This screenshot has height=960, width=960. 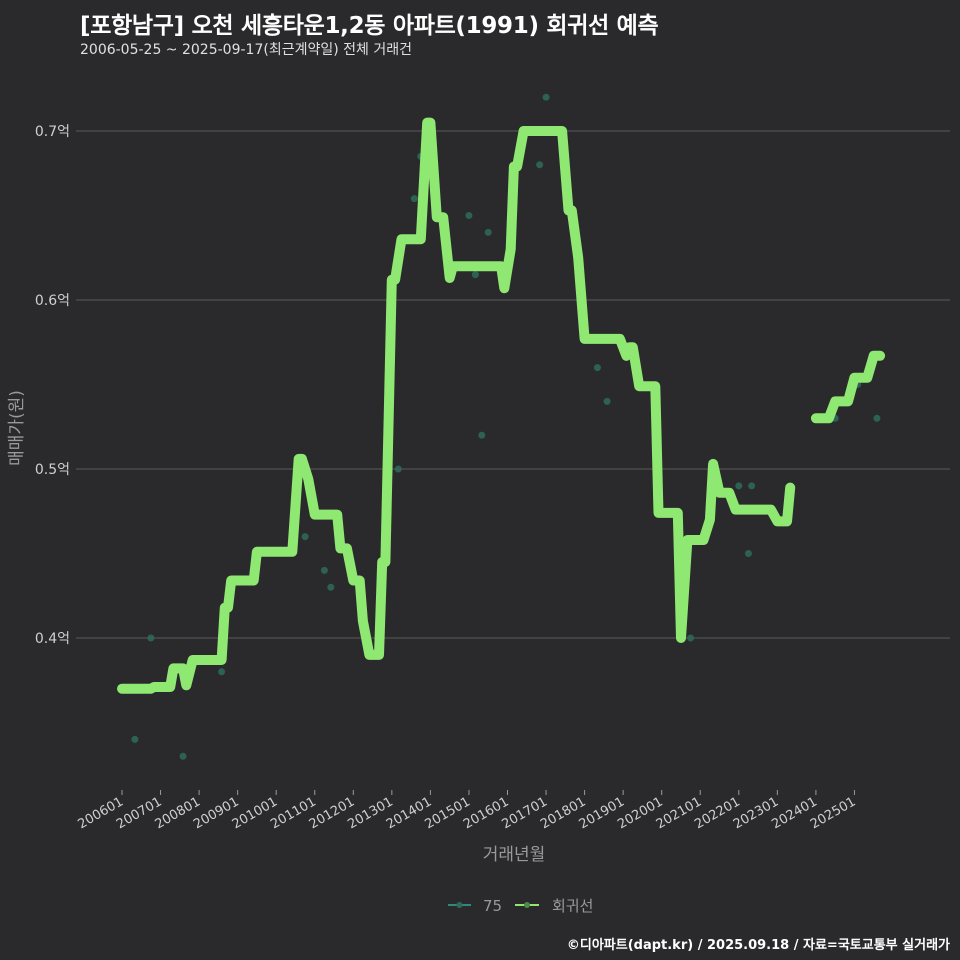 What do you see at coordinates (572, 906) in the screenshot?
I see `svg-text: 회귀선` at bounding box center [572, 906].